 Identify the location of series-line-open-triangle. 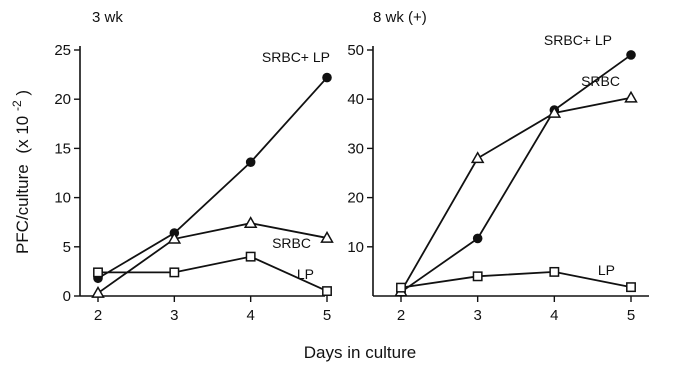
(212, 258).